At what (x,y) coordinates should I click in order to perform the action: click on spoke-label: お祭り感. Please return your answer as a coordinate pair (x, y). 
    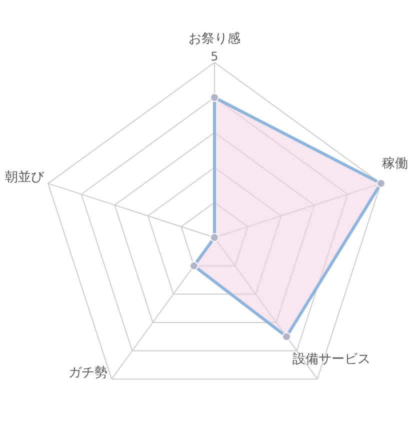
    Looking at the image, I should click on (214, 39).